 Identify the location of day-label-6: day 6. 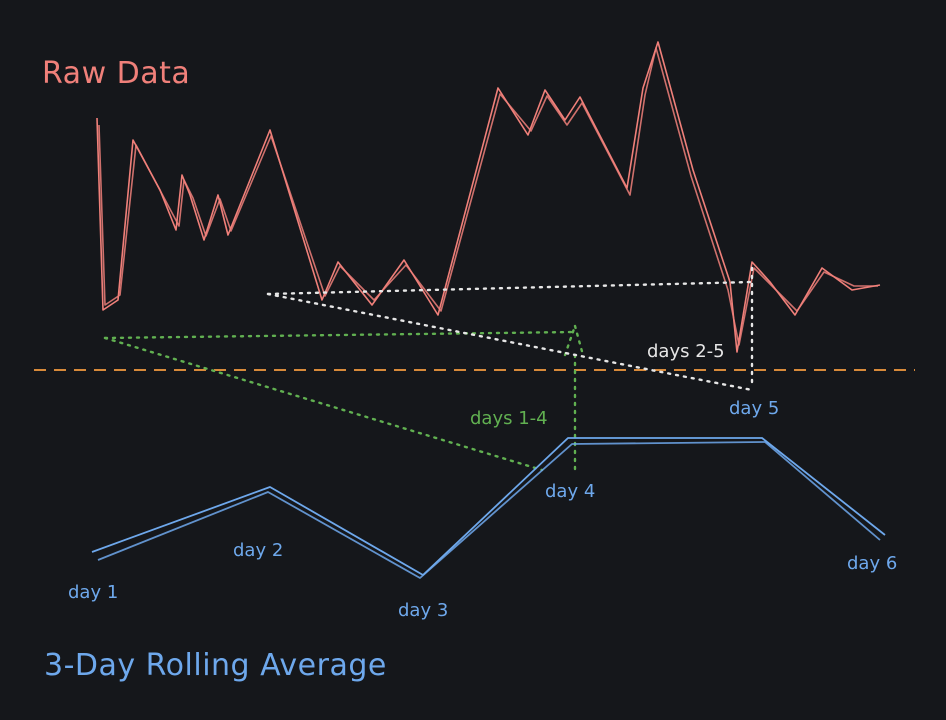
(872, 563).